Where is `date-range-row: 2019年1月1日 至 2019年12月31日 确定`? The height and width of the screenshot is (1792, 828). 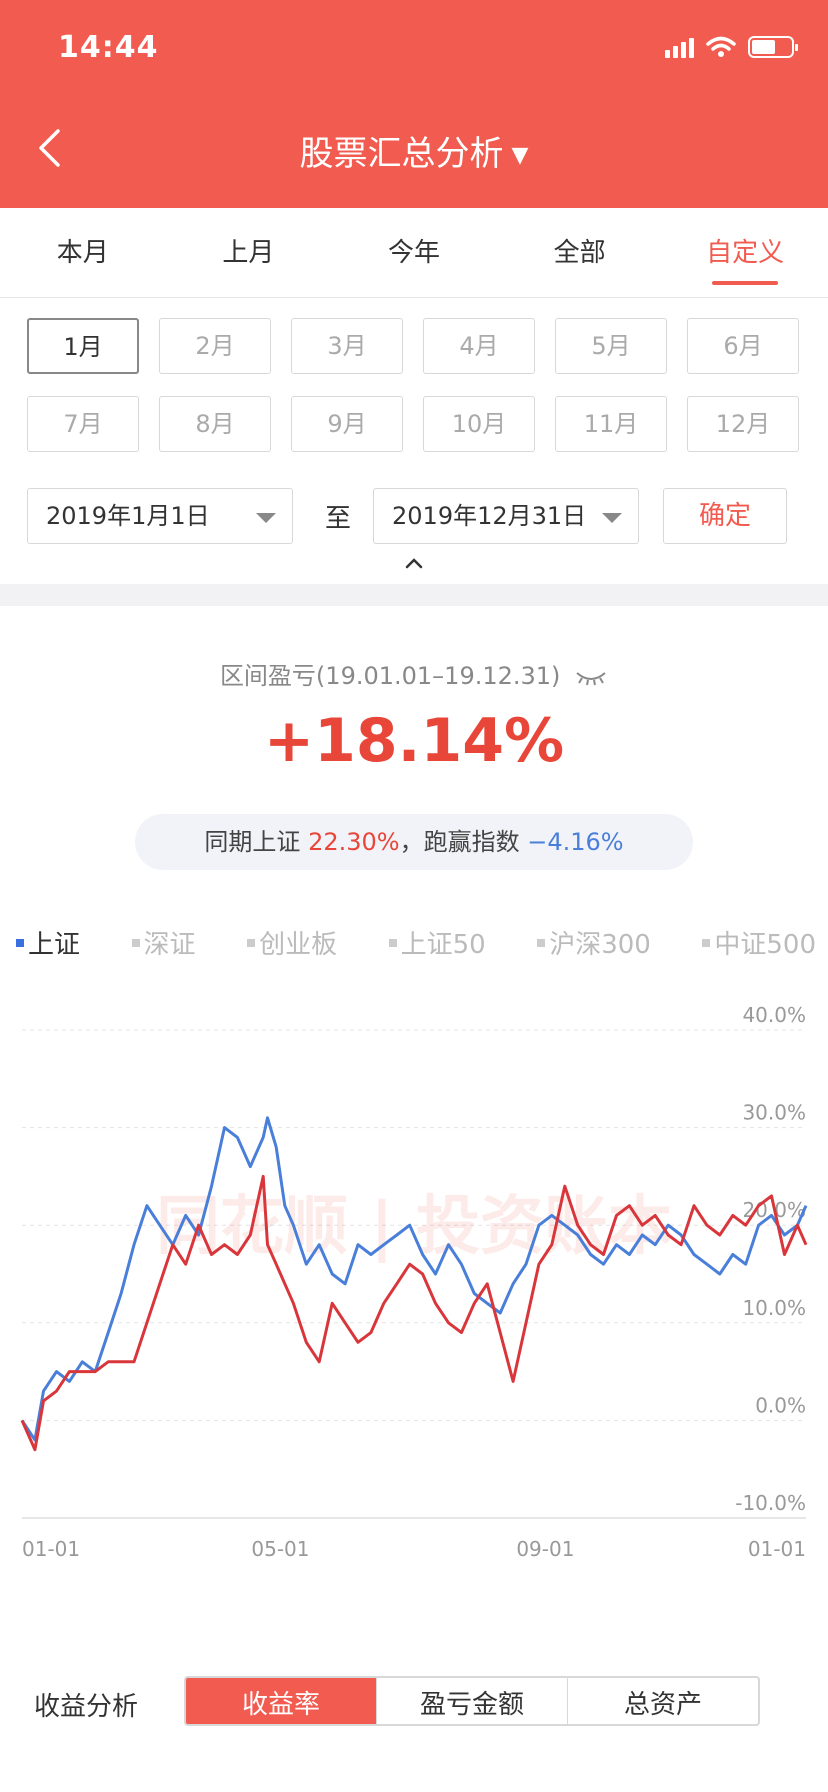
date-range-row: 2019年1月1日 至 2019年12月31日 确定 is located at coordinates (407, 516).